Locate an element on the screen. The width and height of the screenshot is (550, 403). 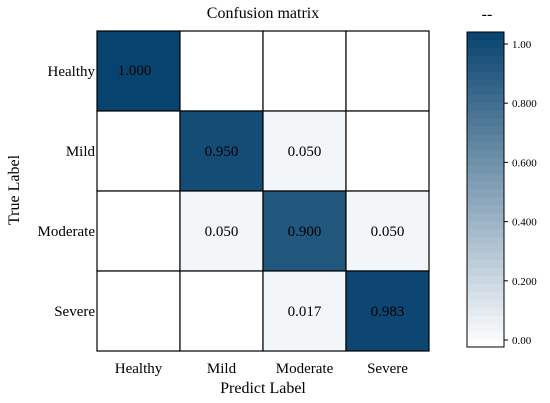
cell-value-label: 0.017 is located at coordinates (305, 312).